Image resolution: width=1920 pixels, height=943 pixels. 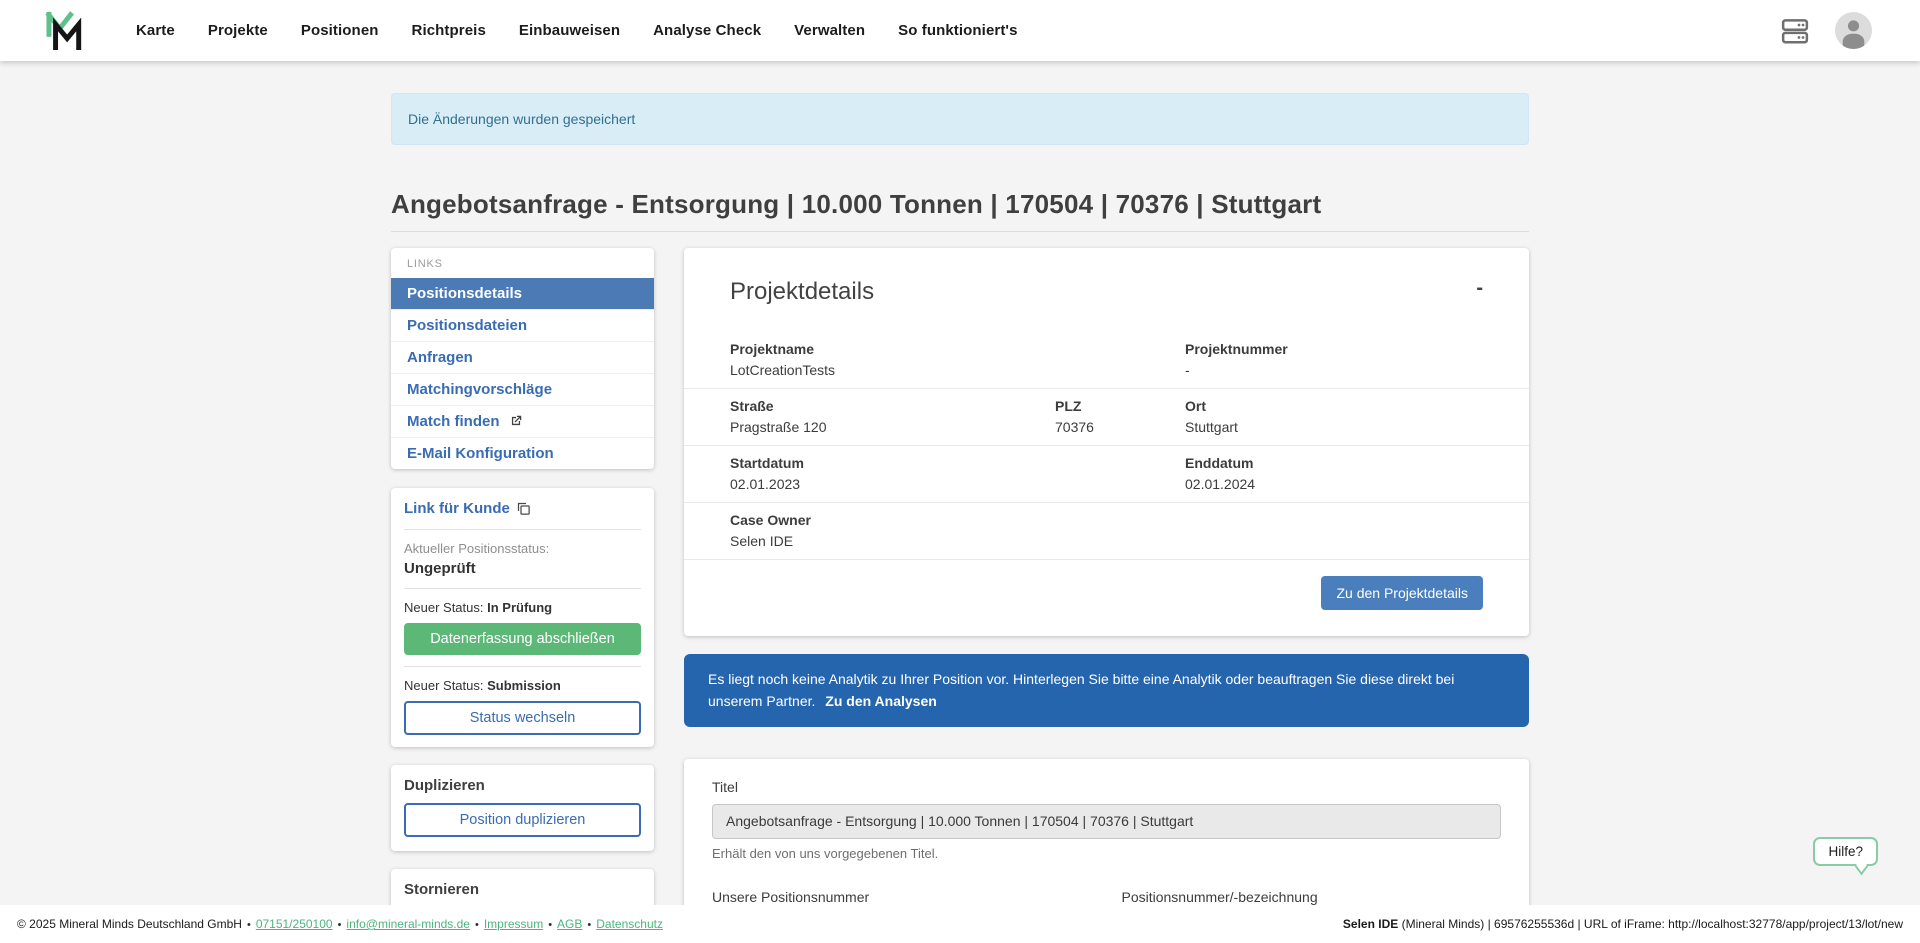 What do you see at coordinates (629, 924) in the screenshot?
I see `footer-datenschutz-link: Datenschutz` at bounding box center [629, 924].